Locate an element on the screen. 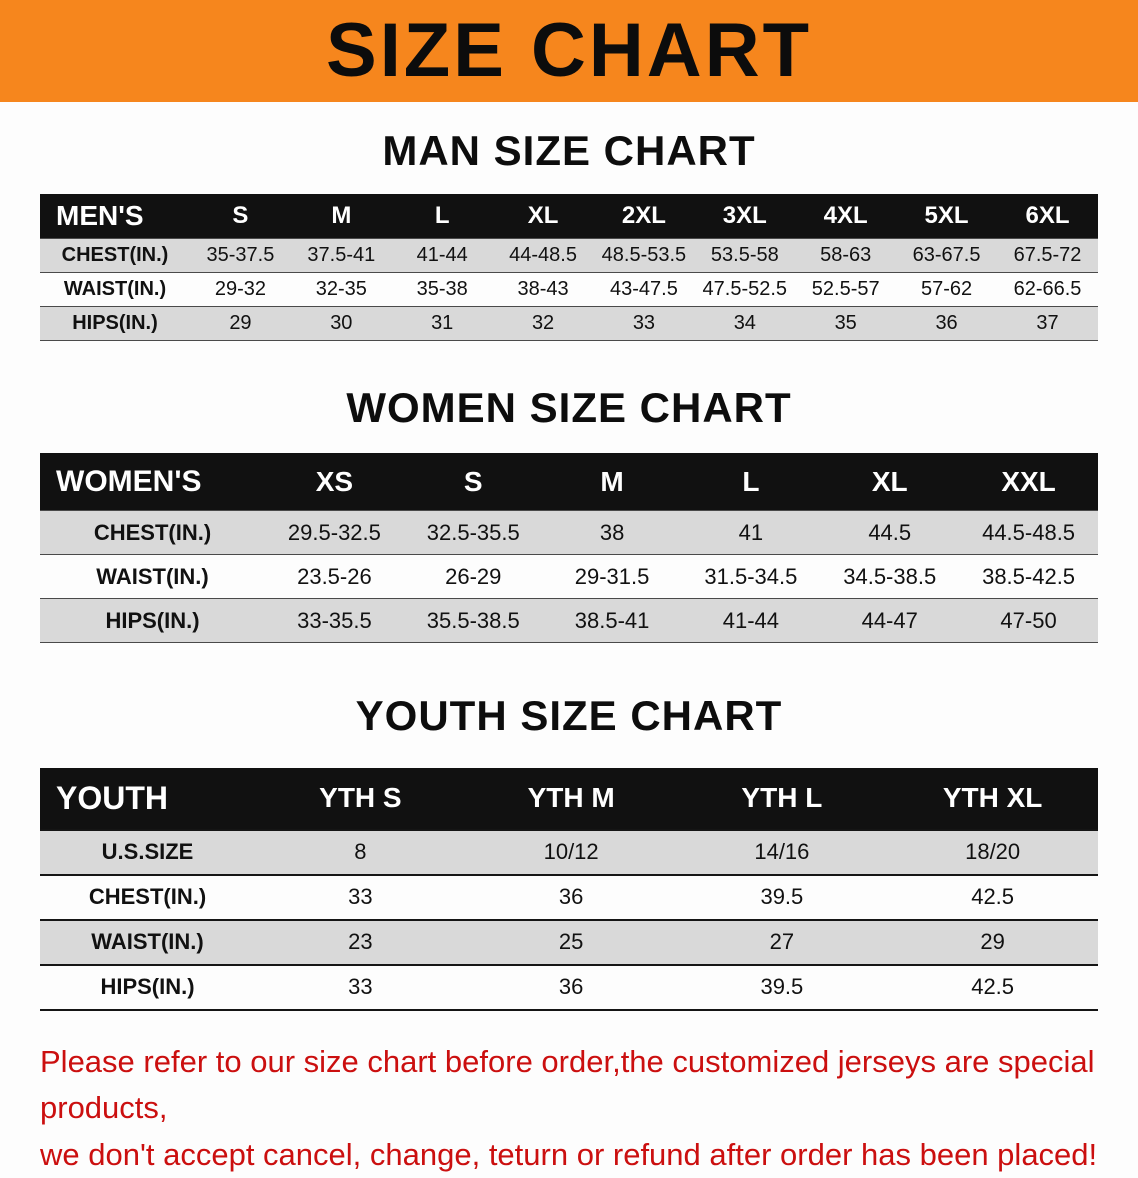 The image size is (1138, 1178). table-header-row: MEN'S S M L XL 2XL 3XL 4XL 5XL 6XL is located at coordinates (569, 216).